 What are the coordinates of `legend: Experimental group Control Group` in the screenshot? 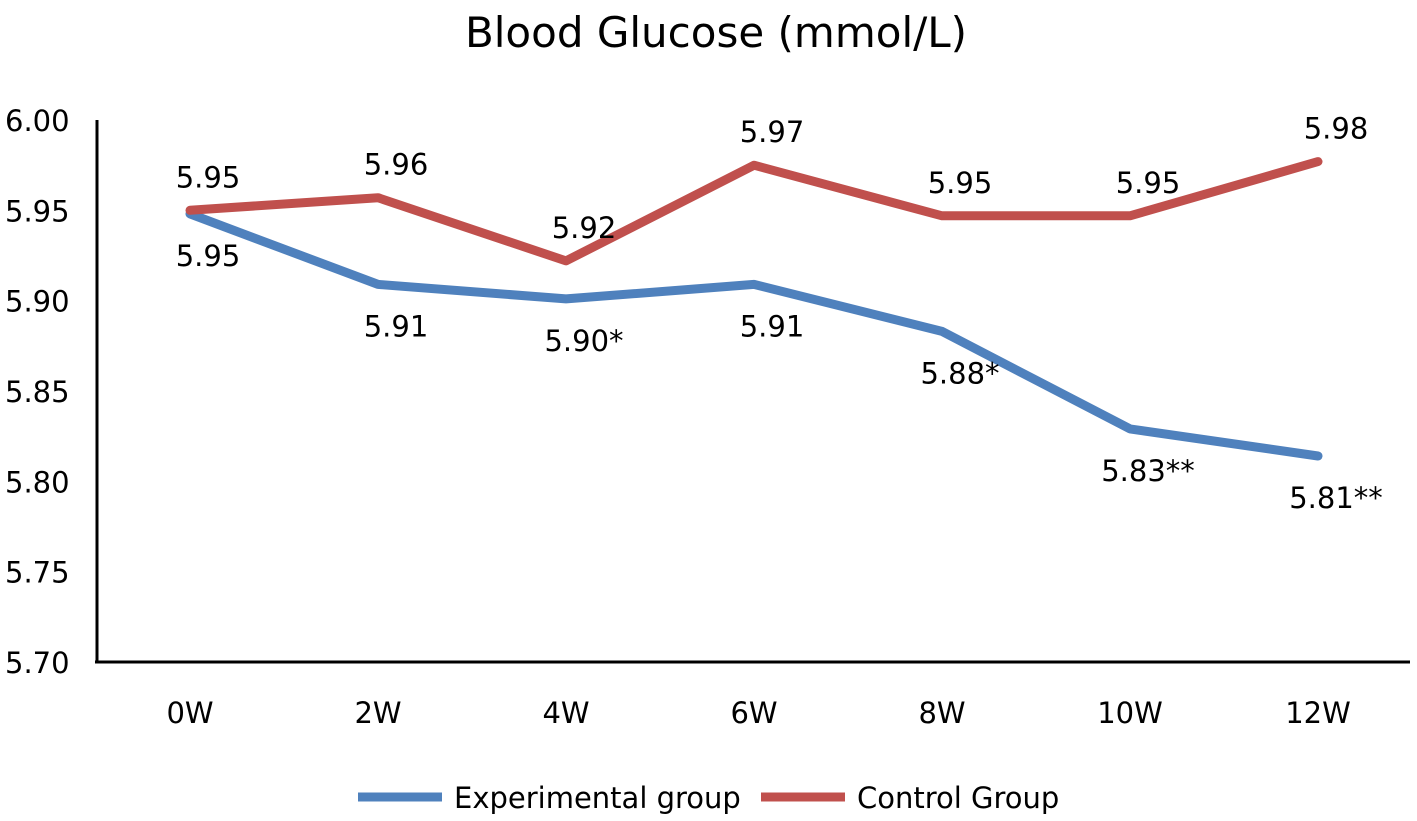 It's located at (708, 798).